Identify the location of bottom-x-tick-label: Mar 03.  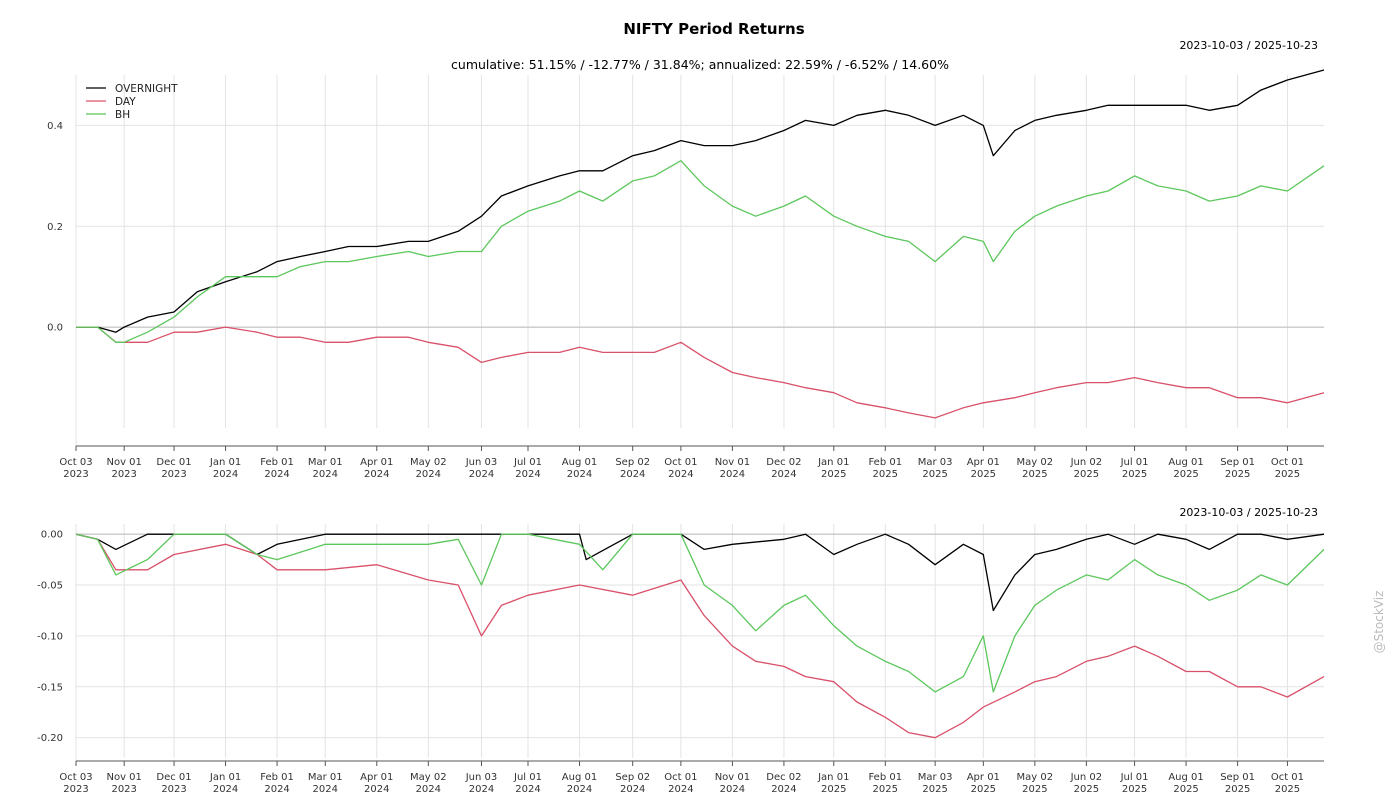
(935, 777).